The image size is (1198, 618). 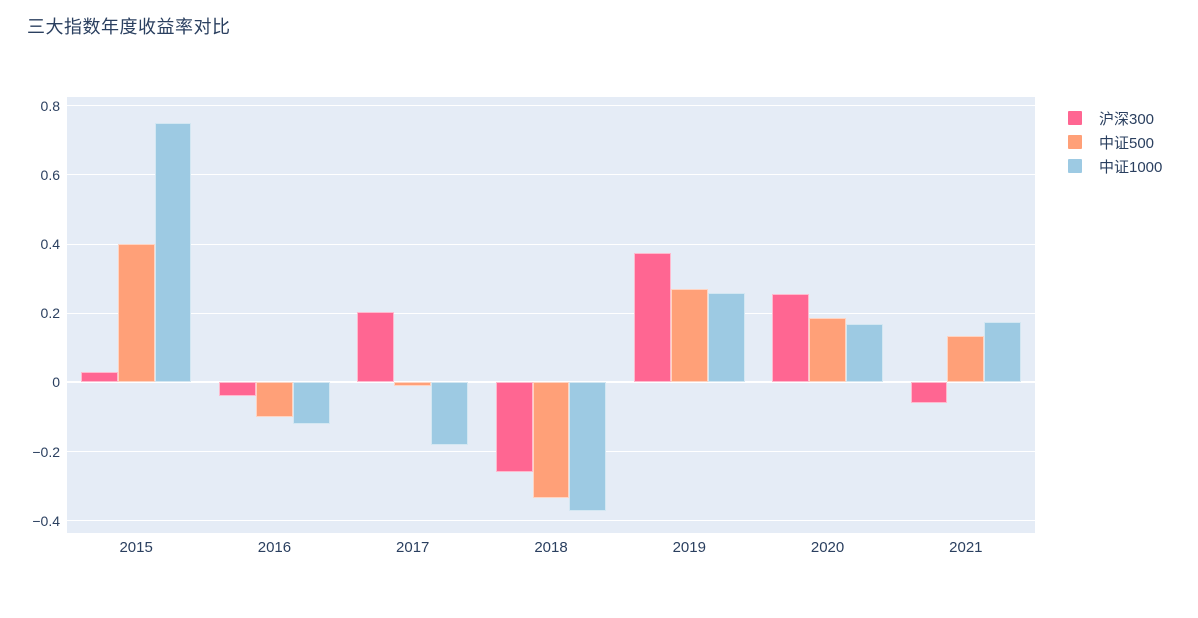 I want to click on legend-label: 沪深300, so click(x=1127, y=119).